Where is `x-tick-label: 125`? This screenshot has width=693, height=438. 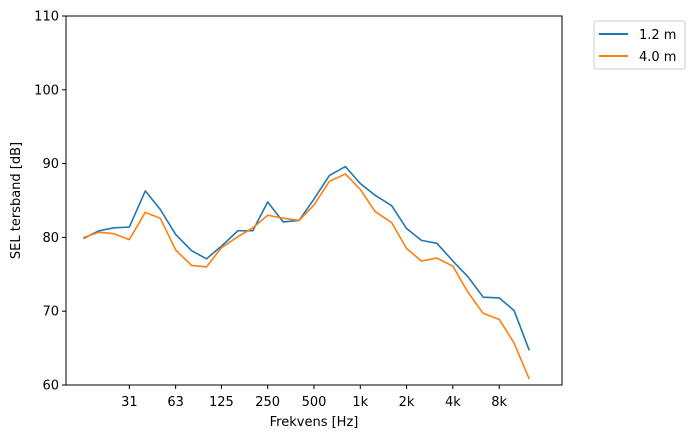 x-tick-label: 125 is located at coordinates (221, 402).